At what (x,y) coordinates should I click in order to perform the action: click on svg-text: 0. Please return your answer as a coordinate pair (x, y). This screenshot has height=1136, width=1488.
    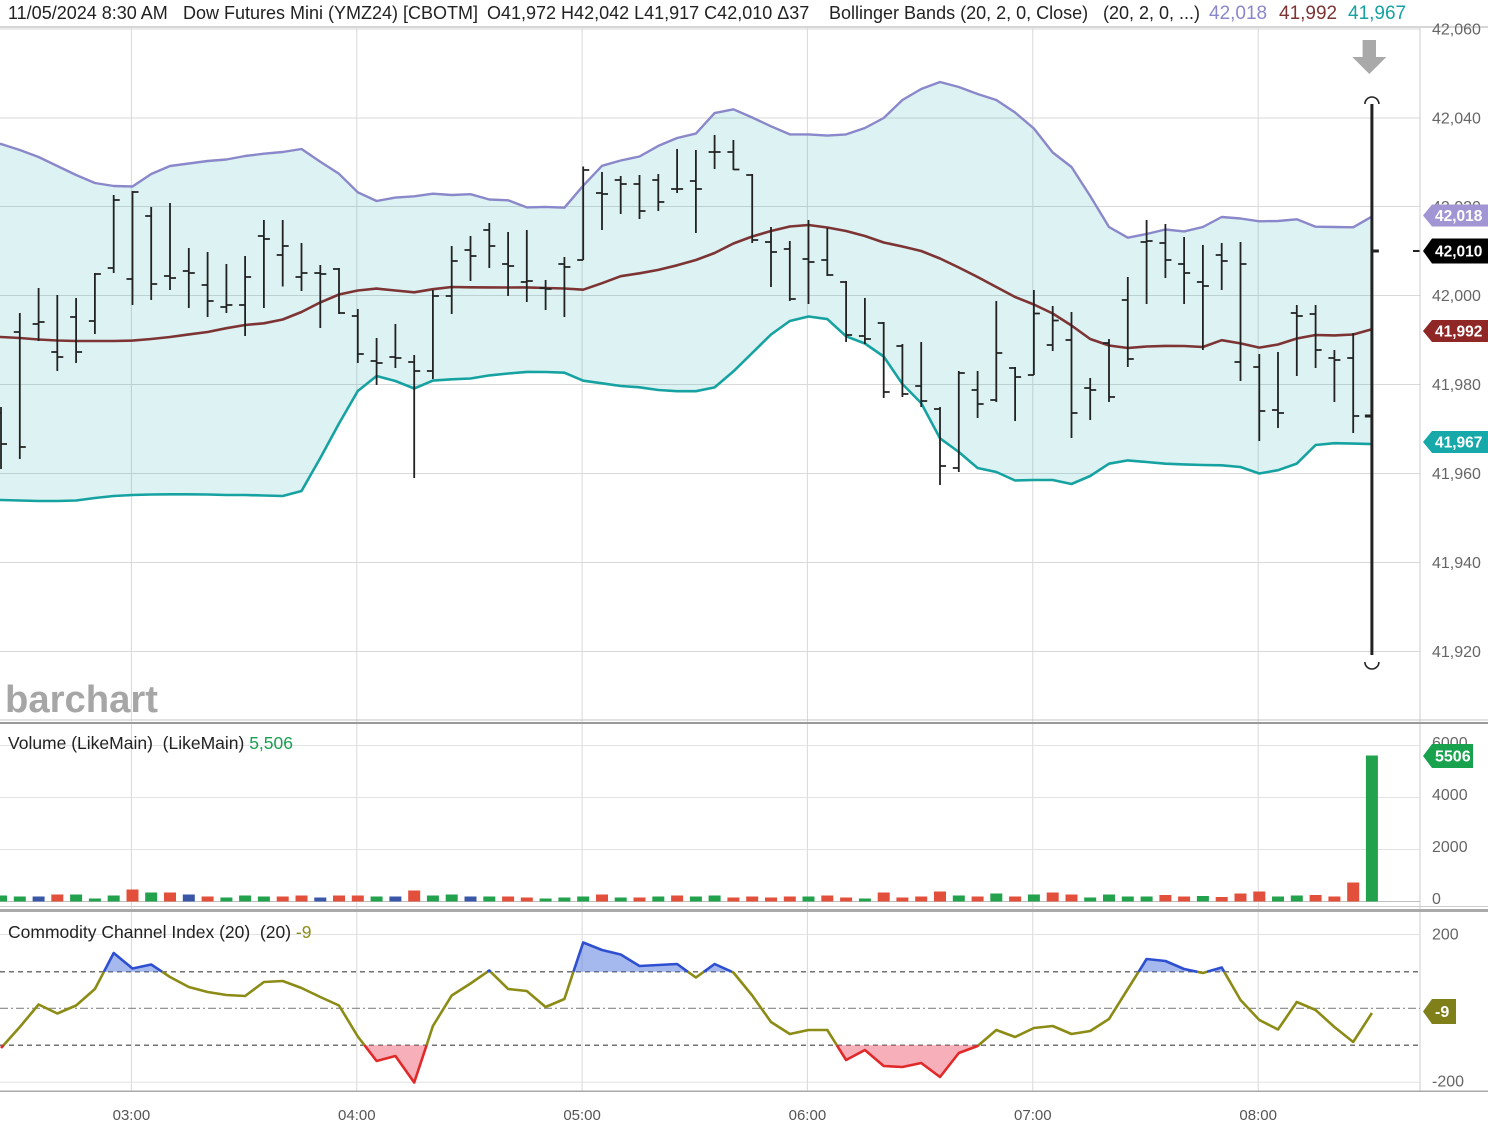
    Looking at the image, I should click on (1436, 899).